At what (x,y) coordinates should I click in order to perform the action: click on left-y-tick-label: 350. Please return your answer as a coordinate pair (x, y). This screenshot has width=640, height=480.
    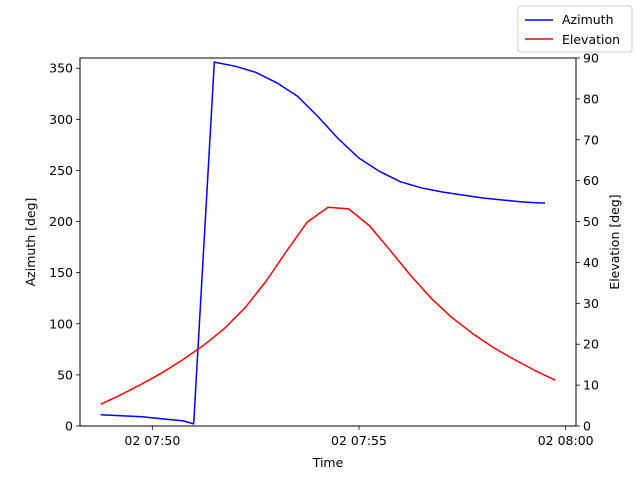
    Looking at the image, I should click on (61, 68).